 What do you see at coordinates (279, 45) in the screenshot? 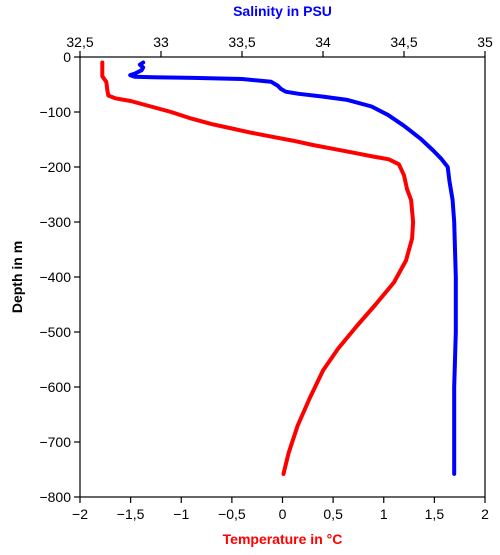
I see `top-axis-ticks: 32,5 33 33,5 34 34,5 35` at bounding box center [279, 45].